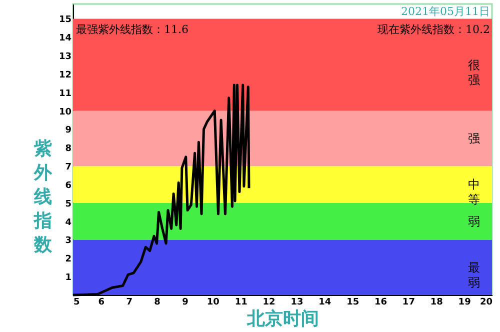 This screenshot has width=500, height=332. Describe the element at coordinates (445, 11) in the screenshot. I see `annotation: 2021年05月11日` at that location.